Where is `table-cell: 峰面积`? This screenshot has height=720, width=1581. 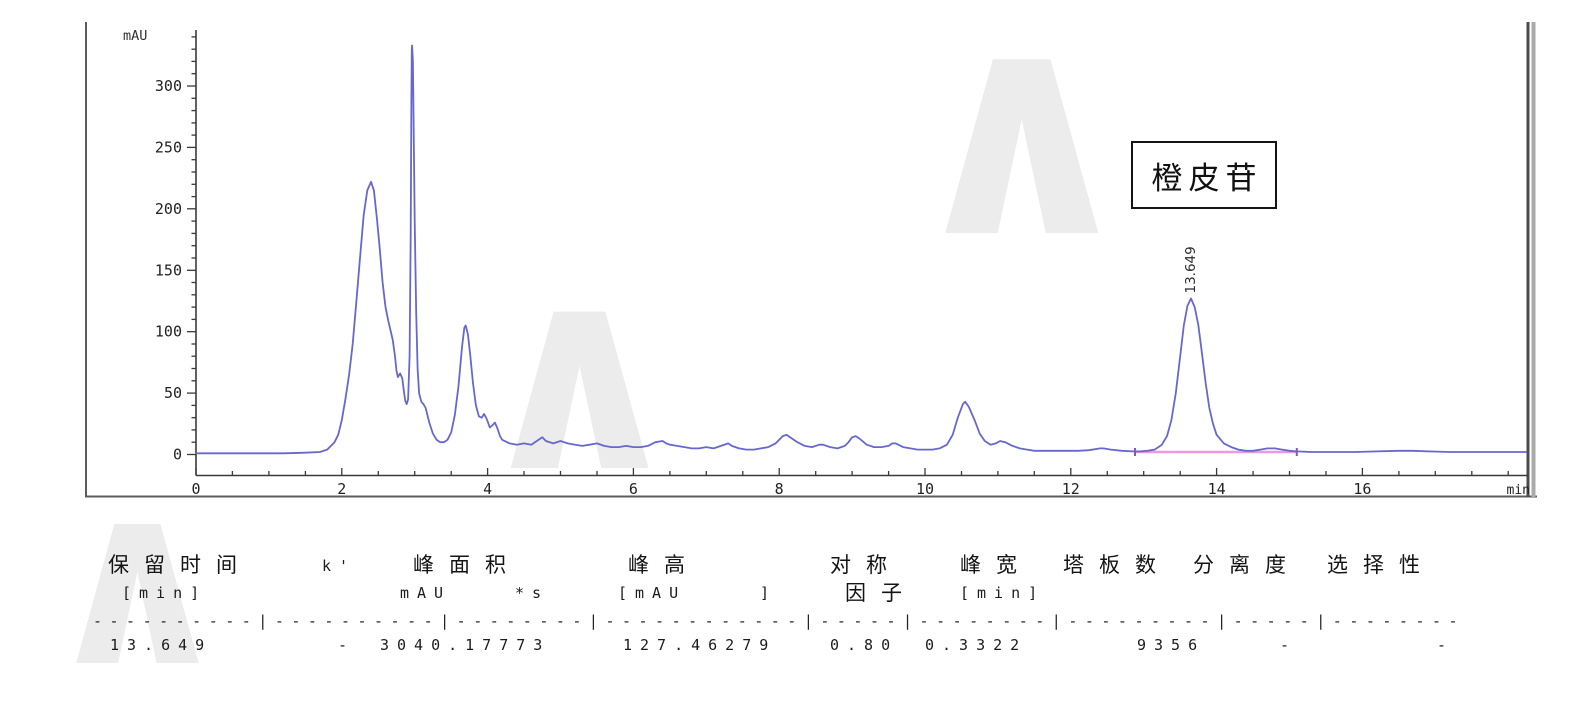 table-cell: 峰面积 is located at coordinates (467, 565).